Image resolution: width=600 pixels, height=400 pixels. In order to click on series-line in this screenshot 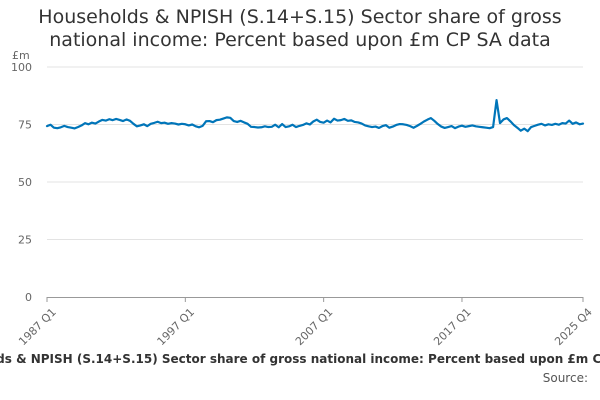, I will do `click(315, 116)`.